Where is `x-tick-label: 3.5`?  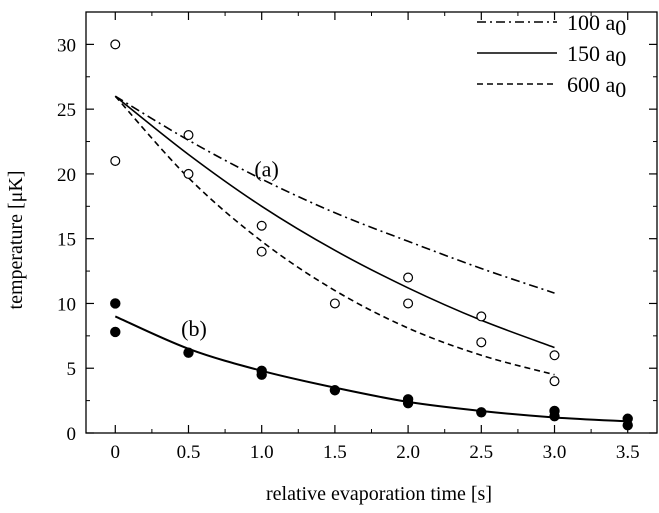 x-tick-label: 3.5 is located at coordinates (628, 452).